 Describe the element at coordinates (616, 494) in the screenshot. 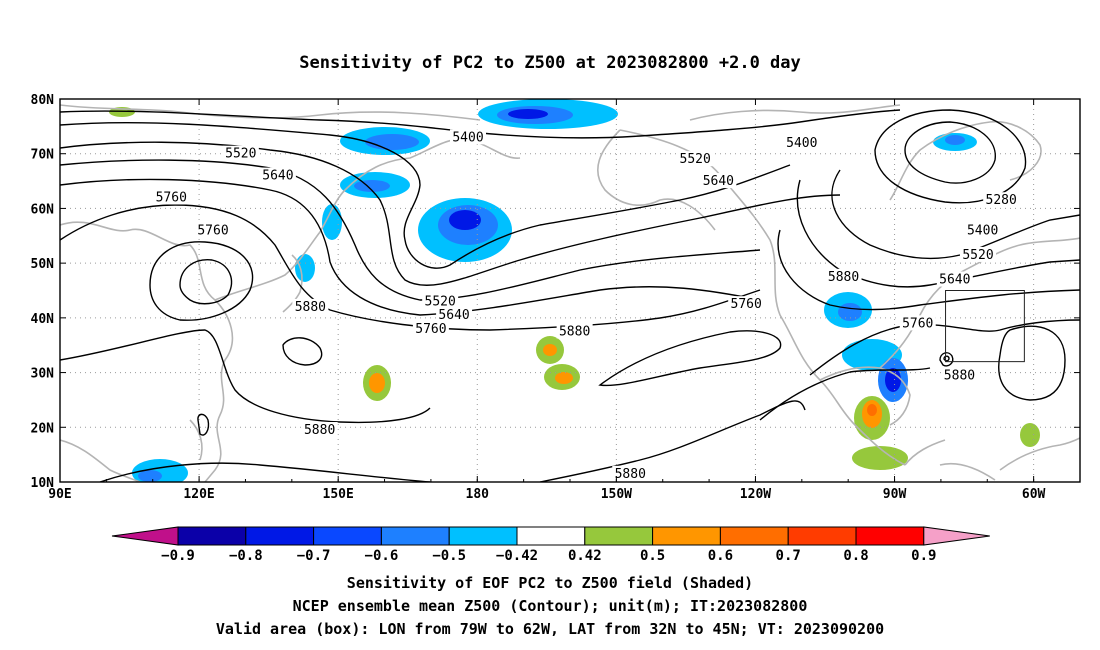

I see `x-tick-label: 150W` at that location.